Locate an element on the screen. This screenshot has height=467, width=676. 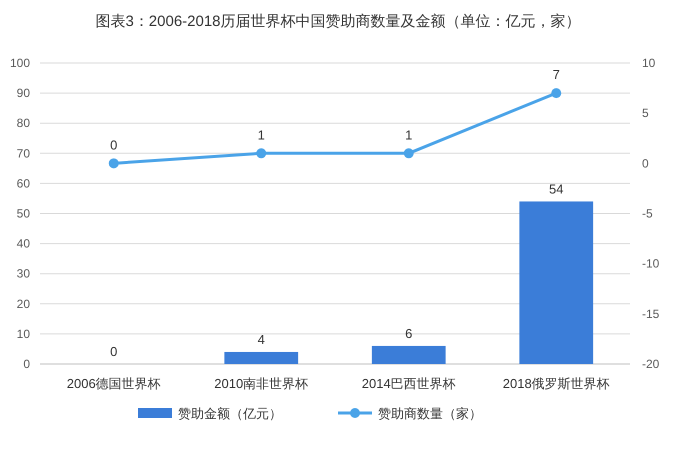
data-label: 7 is located at coordinates (556, 74).